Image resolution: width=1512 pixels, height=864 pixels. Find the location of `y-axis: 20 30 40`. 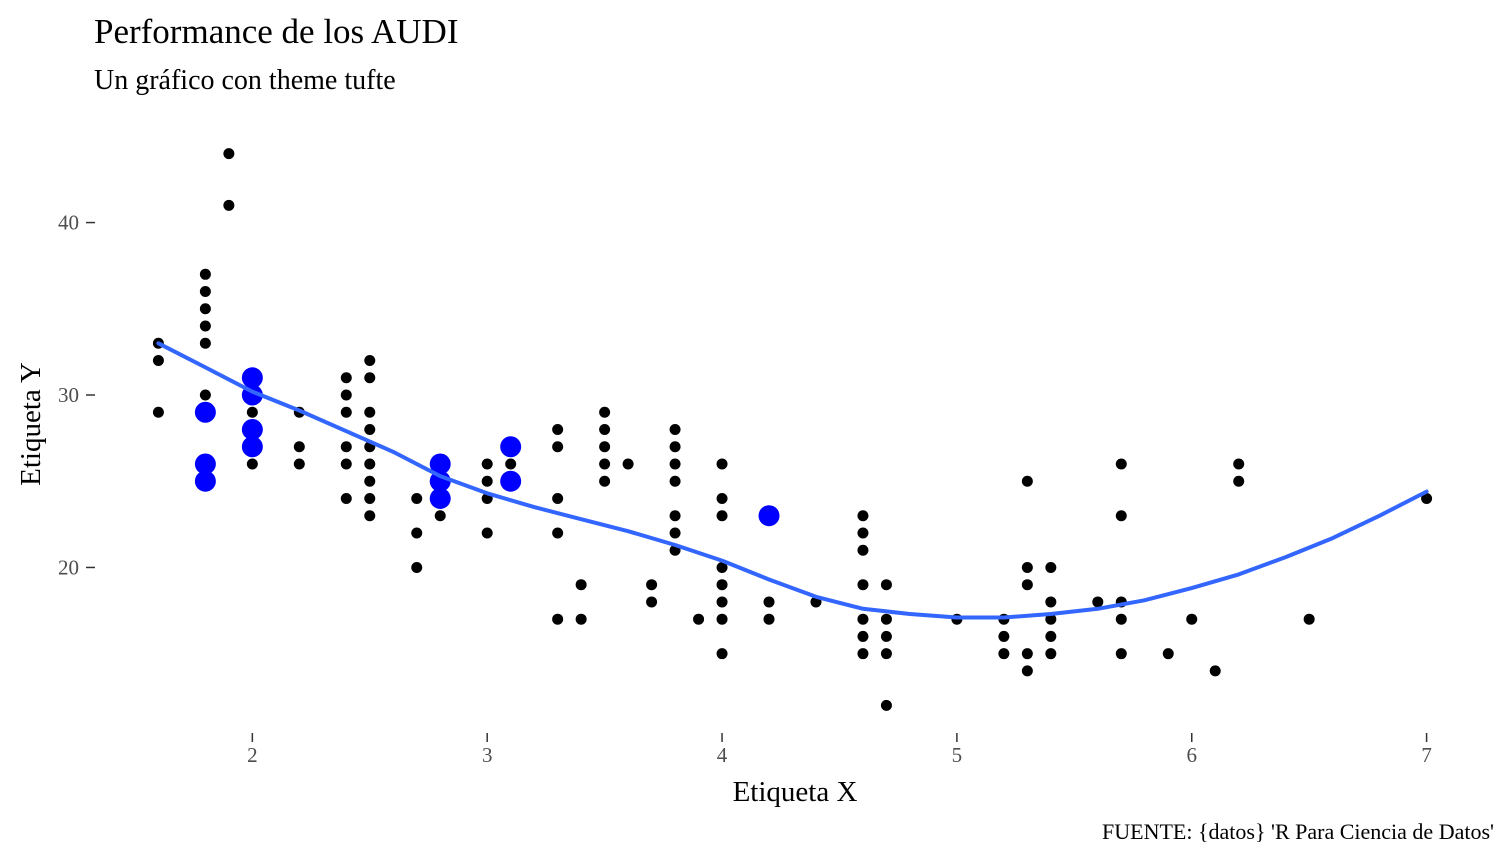

y-axis: 20 30 40 is located at coordinates (76, 395).